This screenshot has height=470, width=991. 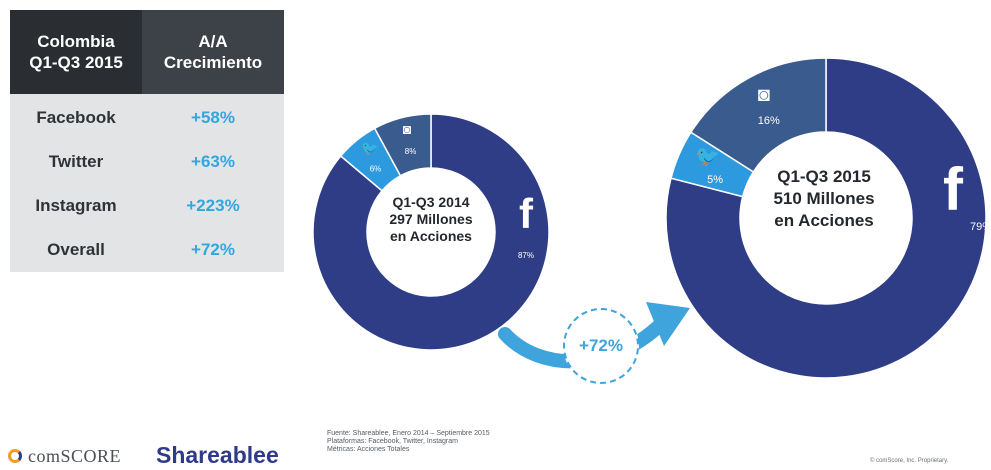 What do you see at coordinates (769, 121) in the screenshot?
I see `slice-label: 16%` at bounding box center [769, 121].